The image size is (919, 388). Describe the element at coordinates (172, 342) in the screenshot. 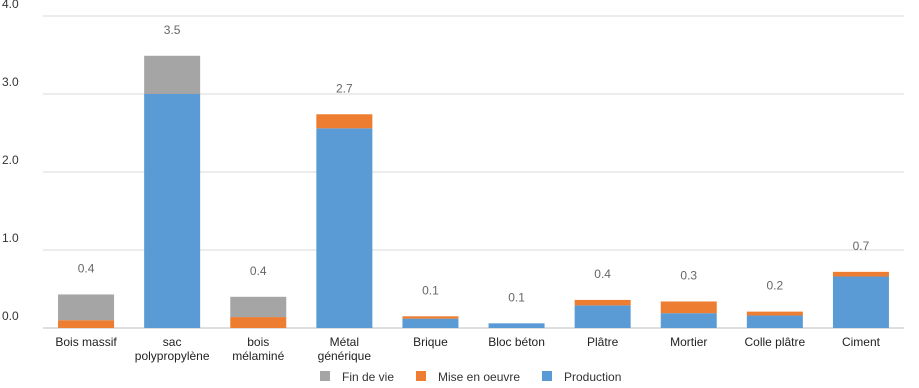

I see `x-tick-label-line: sac` at that location.